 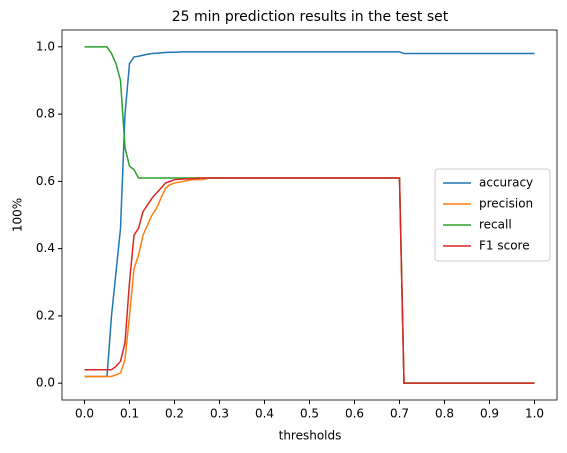 What do you see at coordinates (45, 114) in the screenshot?
I see `y-tick-label: 0.8` at bounding box center [45, 114].